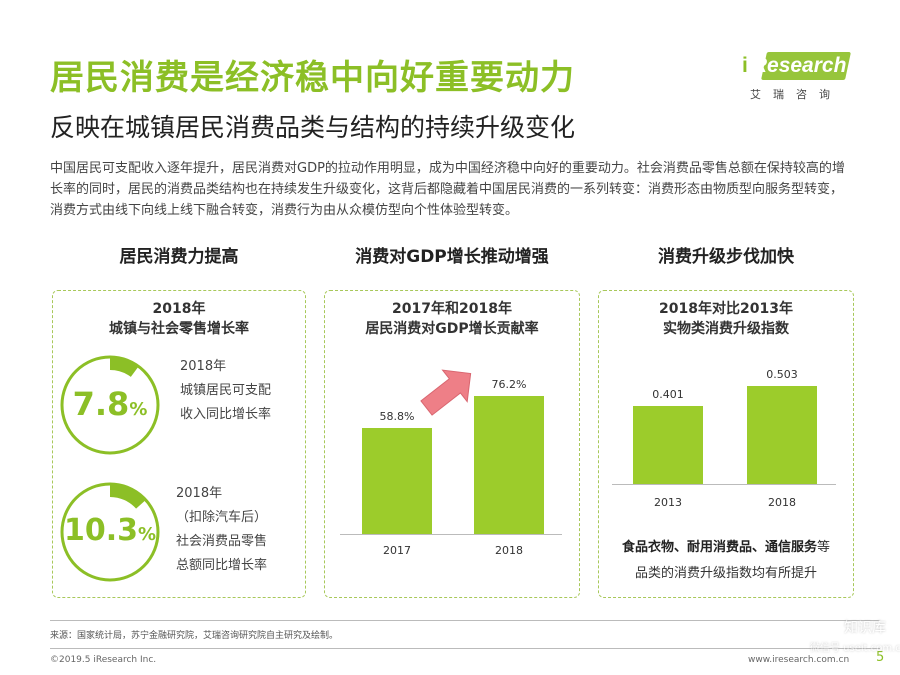 The width and height of the screenshot is (900, 675). I want to click on logo-wordmark: i Research, so click(798, 69).